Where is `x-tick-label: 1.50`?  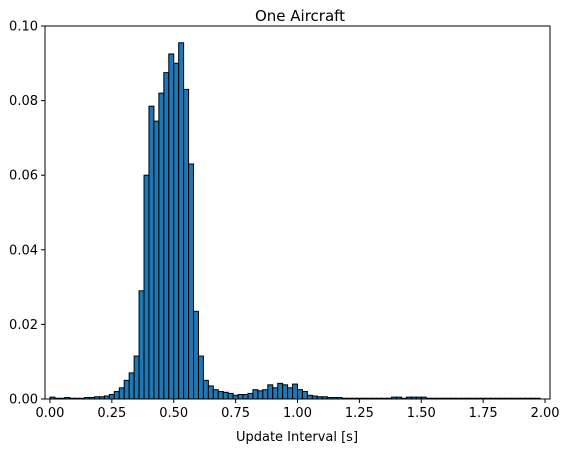 x-tick-label: 1.50 is located at coordinates (421, 413).